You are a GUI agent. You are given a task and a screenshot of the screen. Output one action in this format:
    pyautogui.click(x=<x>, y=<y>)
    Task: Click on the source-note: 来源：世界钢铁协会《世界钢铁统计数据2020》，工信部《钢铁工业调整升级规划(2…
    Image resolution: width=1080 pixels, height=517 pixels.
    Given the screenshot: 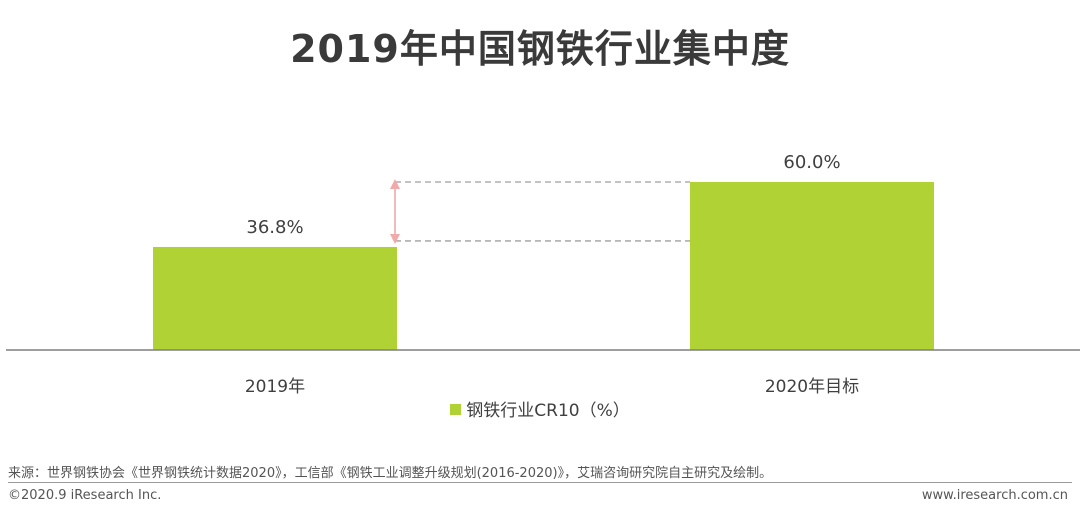 What is the action you would take?
    pyautogui.click(x=390, y=473)
    